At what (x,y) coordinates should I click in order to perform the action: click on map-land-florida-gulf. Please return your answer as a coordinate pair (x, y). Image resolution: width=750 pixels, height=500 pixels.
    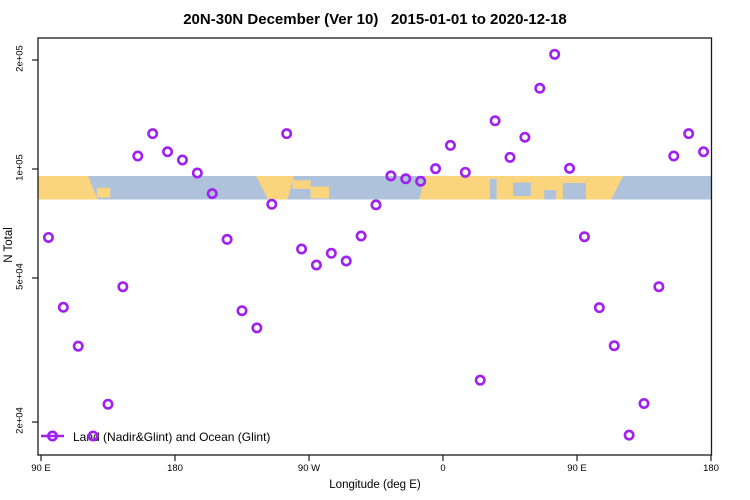
    Looking at the image, I should click on (301, 184).